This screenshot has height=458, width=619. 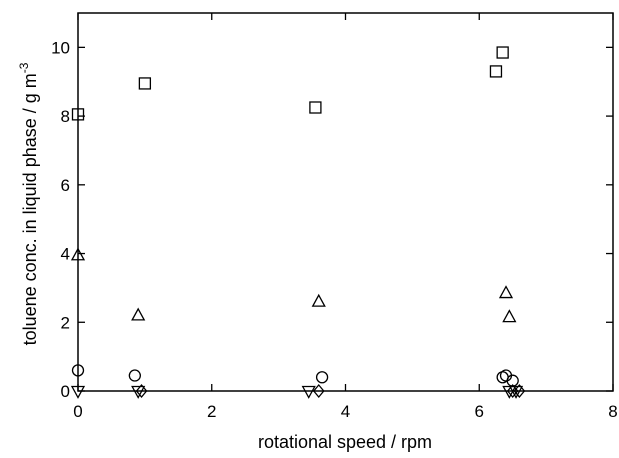 I want to click on x-tick-label: 8, so click(x=612, y=411).